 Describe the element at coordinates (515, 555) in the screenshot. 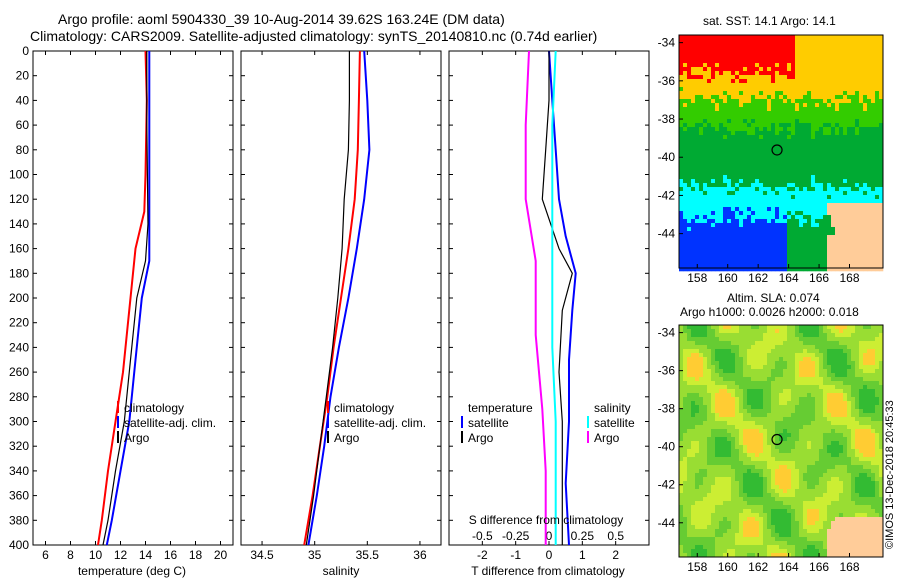

I see `x-tick-label: -1` at that location.